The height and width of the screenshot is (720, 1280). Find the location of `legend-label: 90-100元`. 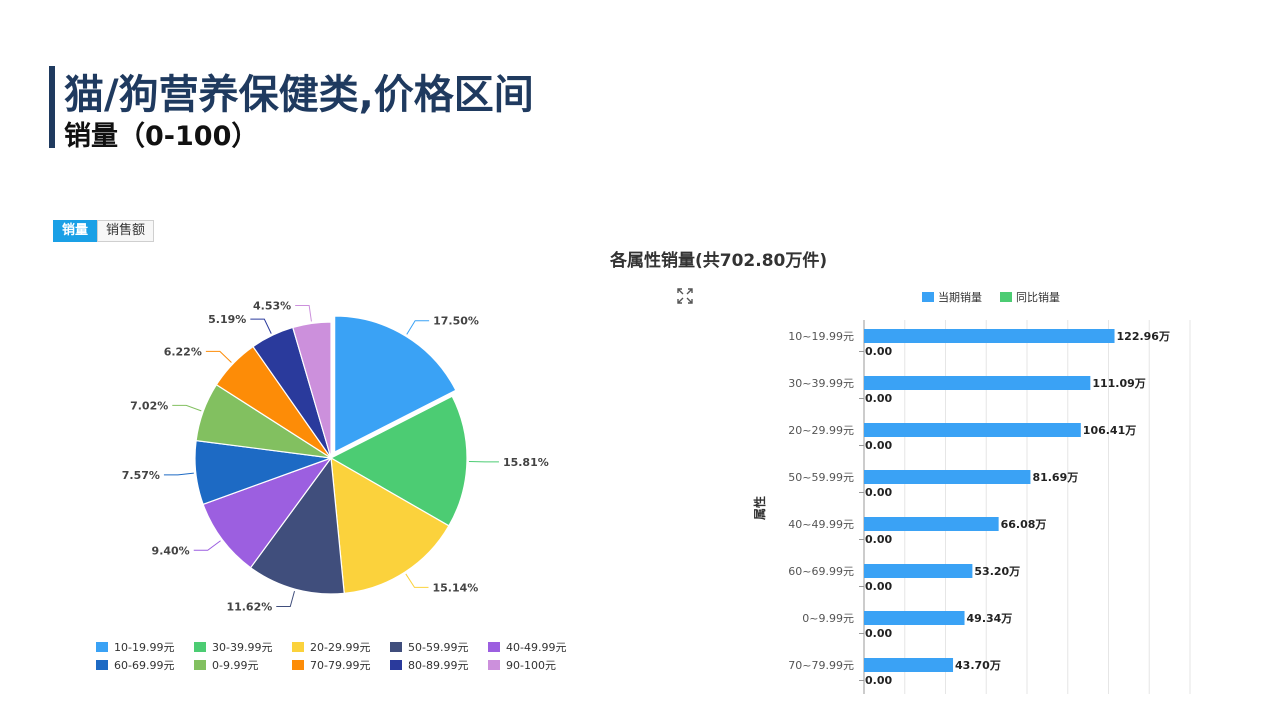

legend-label: 90-100元 is located at coordinates (531, 665).